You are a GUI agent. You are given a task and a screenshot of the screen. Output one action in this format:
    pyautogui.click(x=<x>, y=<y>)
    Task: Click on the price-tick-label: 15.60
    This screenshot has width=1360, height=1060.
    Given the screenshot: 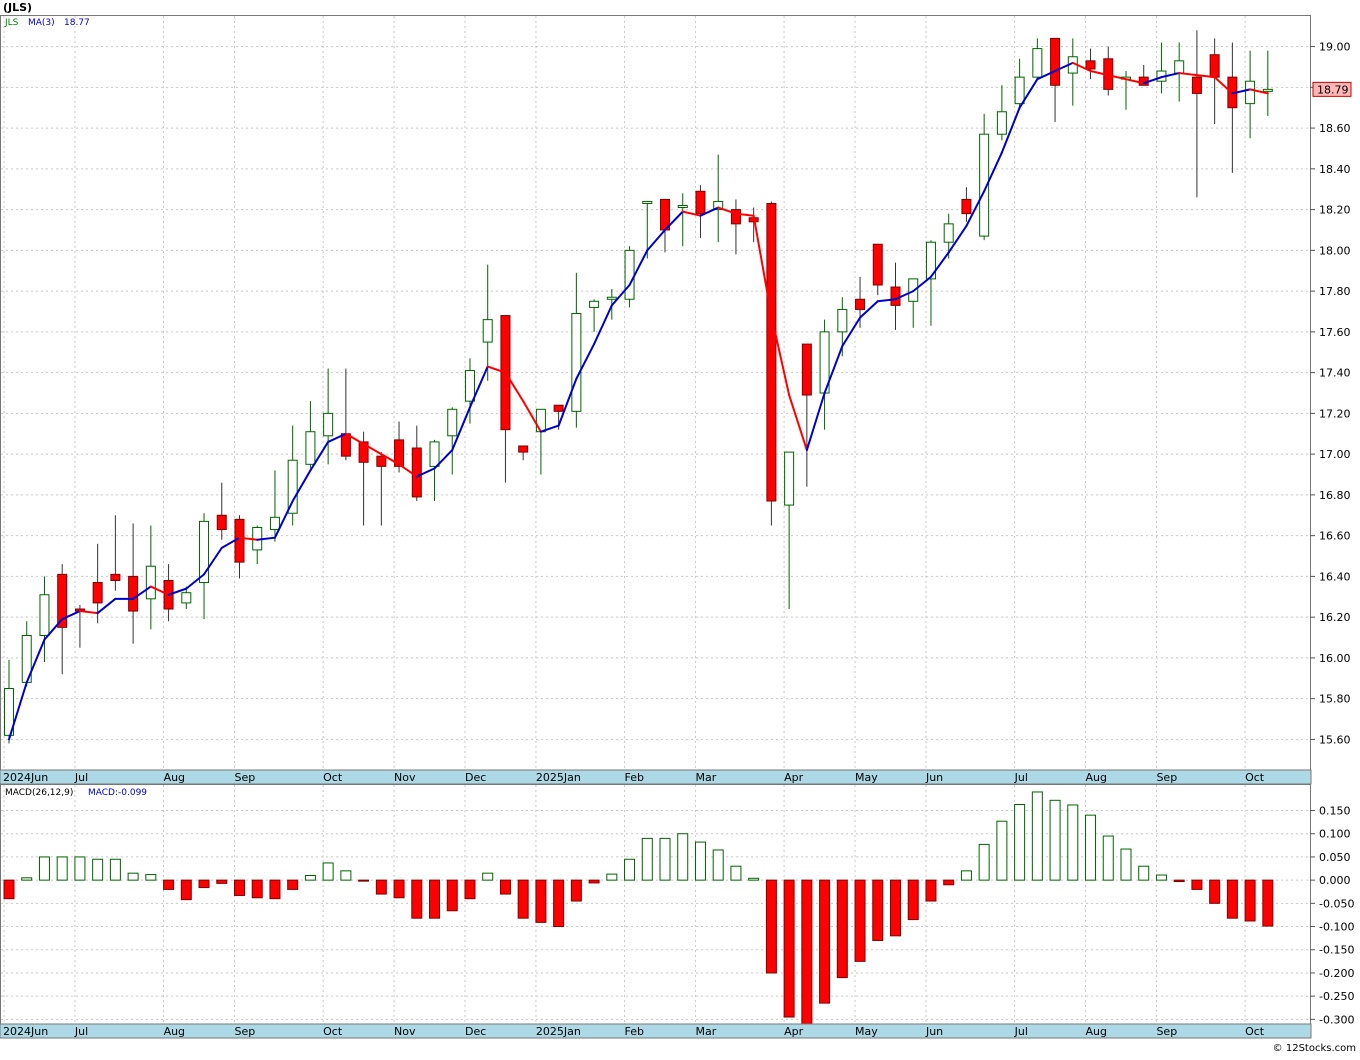 What is the action you would take?
    pyautogui.click(x=1335, y=739)
    